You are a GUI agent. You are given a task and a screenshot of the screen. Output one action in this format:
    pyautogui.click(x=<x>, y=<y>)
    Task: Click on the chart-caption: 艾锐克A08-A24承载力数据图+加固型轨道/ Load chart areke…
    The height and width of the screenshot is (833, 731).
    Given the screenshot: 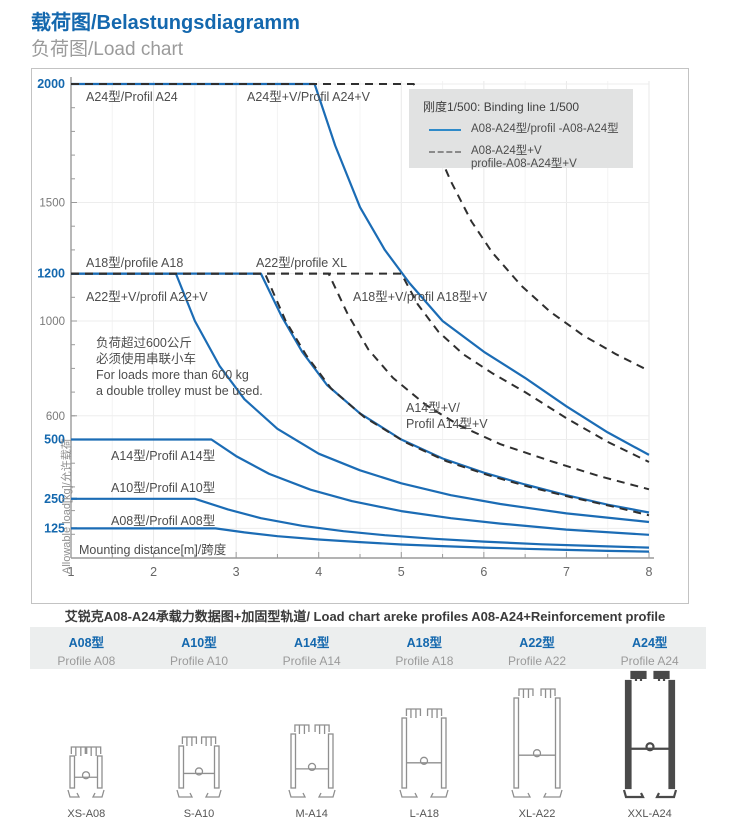 What is the action you would take?
    pyautogui.click(x=365, y=616)
    